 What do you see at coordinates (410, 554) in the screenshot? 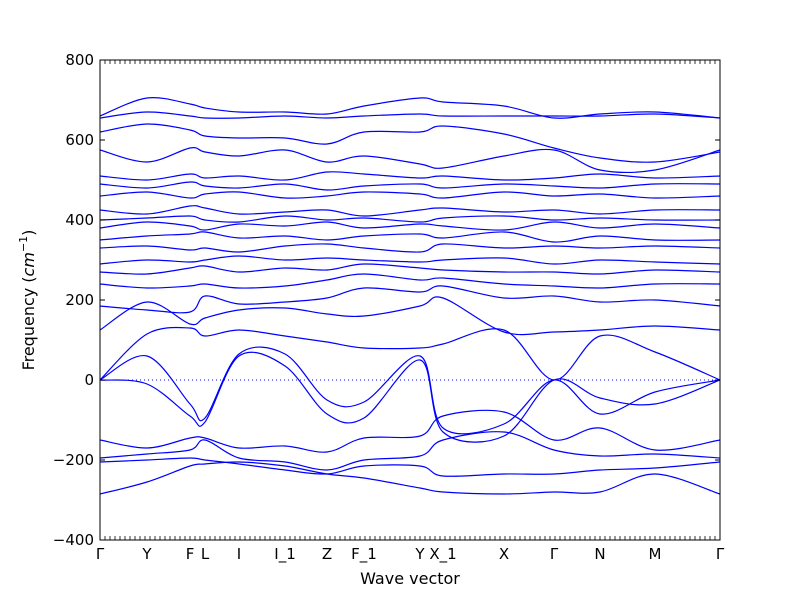
I see `x-axis: Γ Y F L I I_1 Z F_1 Y X_1 X Γ N M Γ` at bounding box center [410, 554].